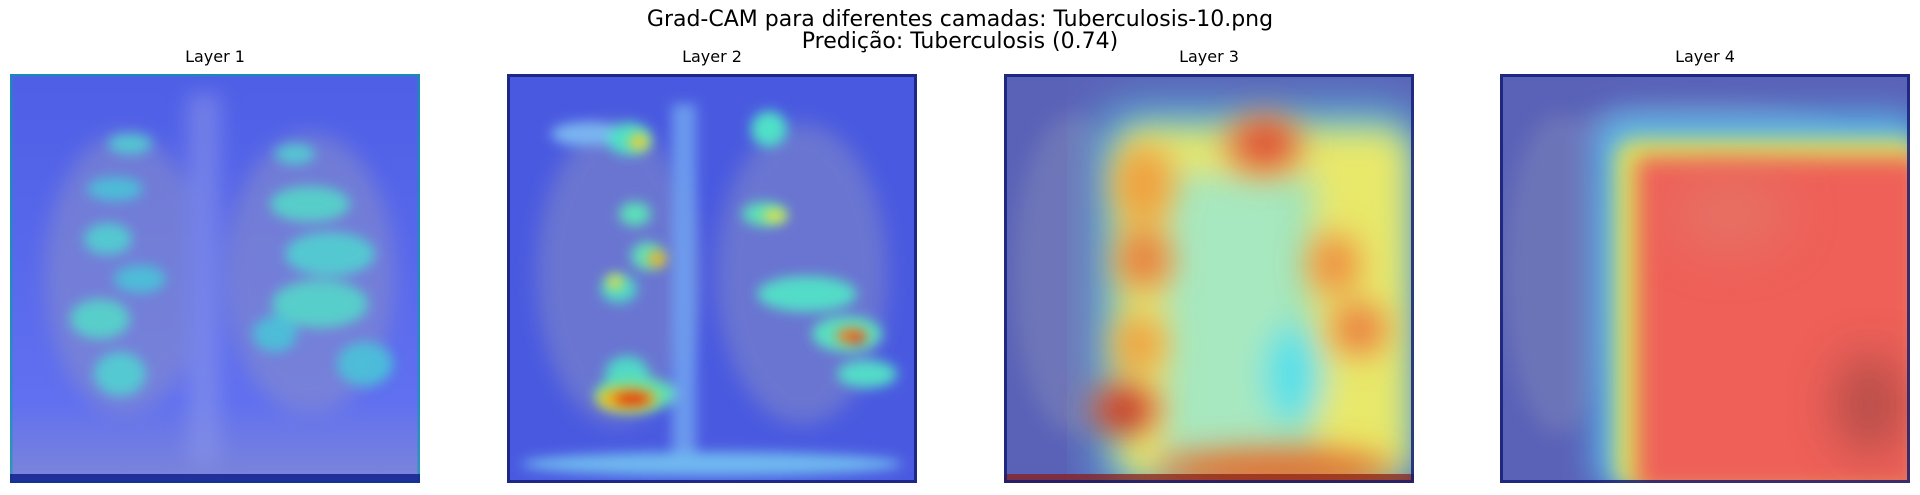  Describe the element at coordinates (215, 56) in the screenshot. I see `panel-title: Layer 1` at that location.